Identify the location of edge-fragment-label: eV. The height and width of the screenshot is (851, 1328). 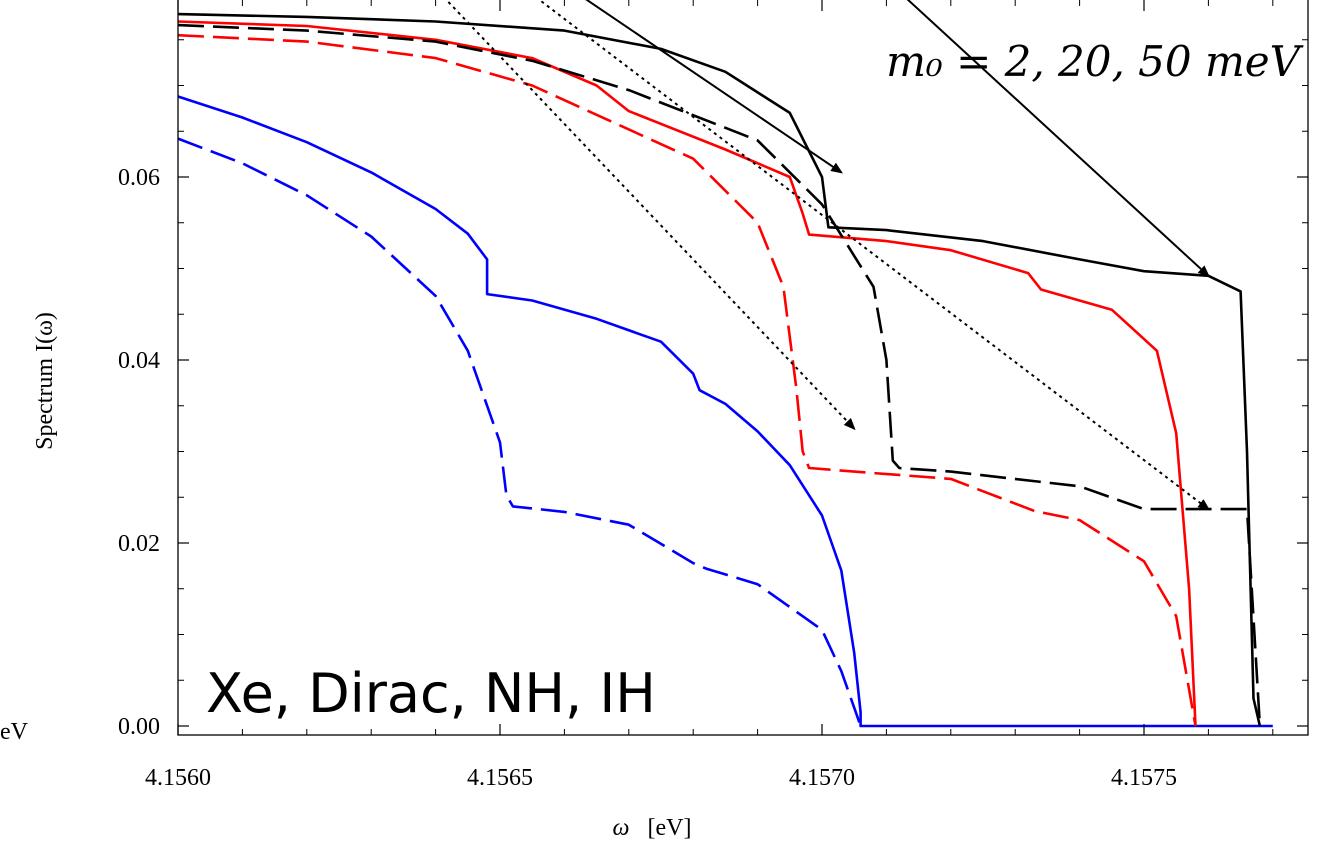
(14, 732).